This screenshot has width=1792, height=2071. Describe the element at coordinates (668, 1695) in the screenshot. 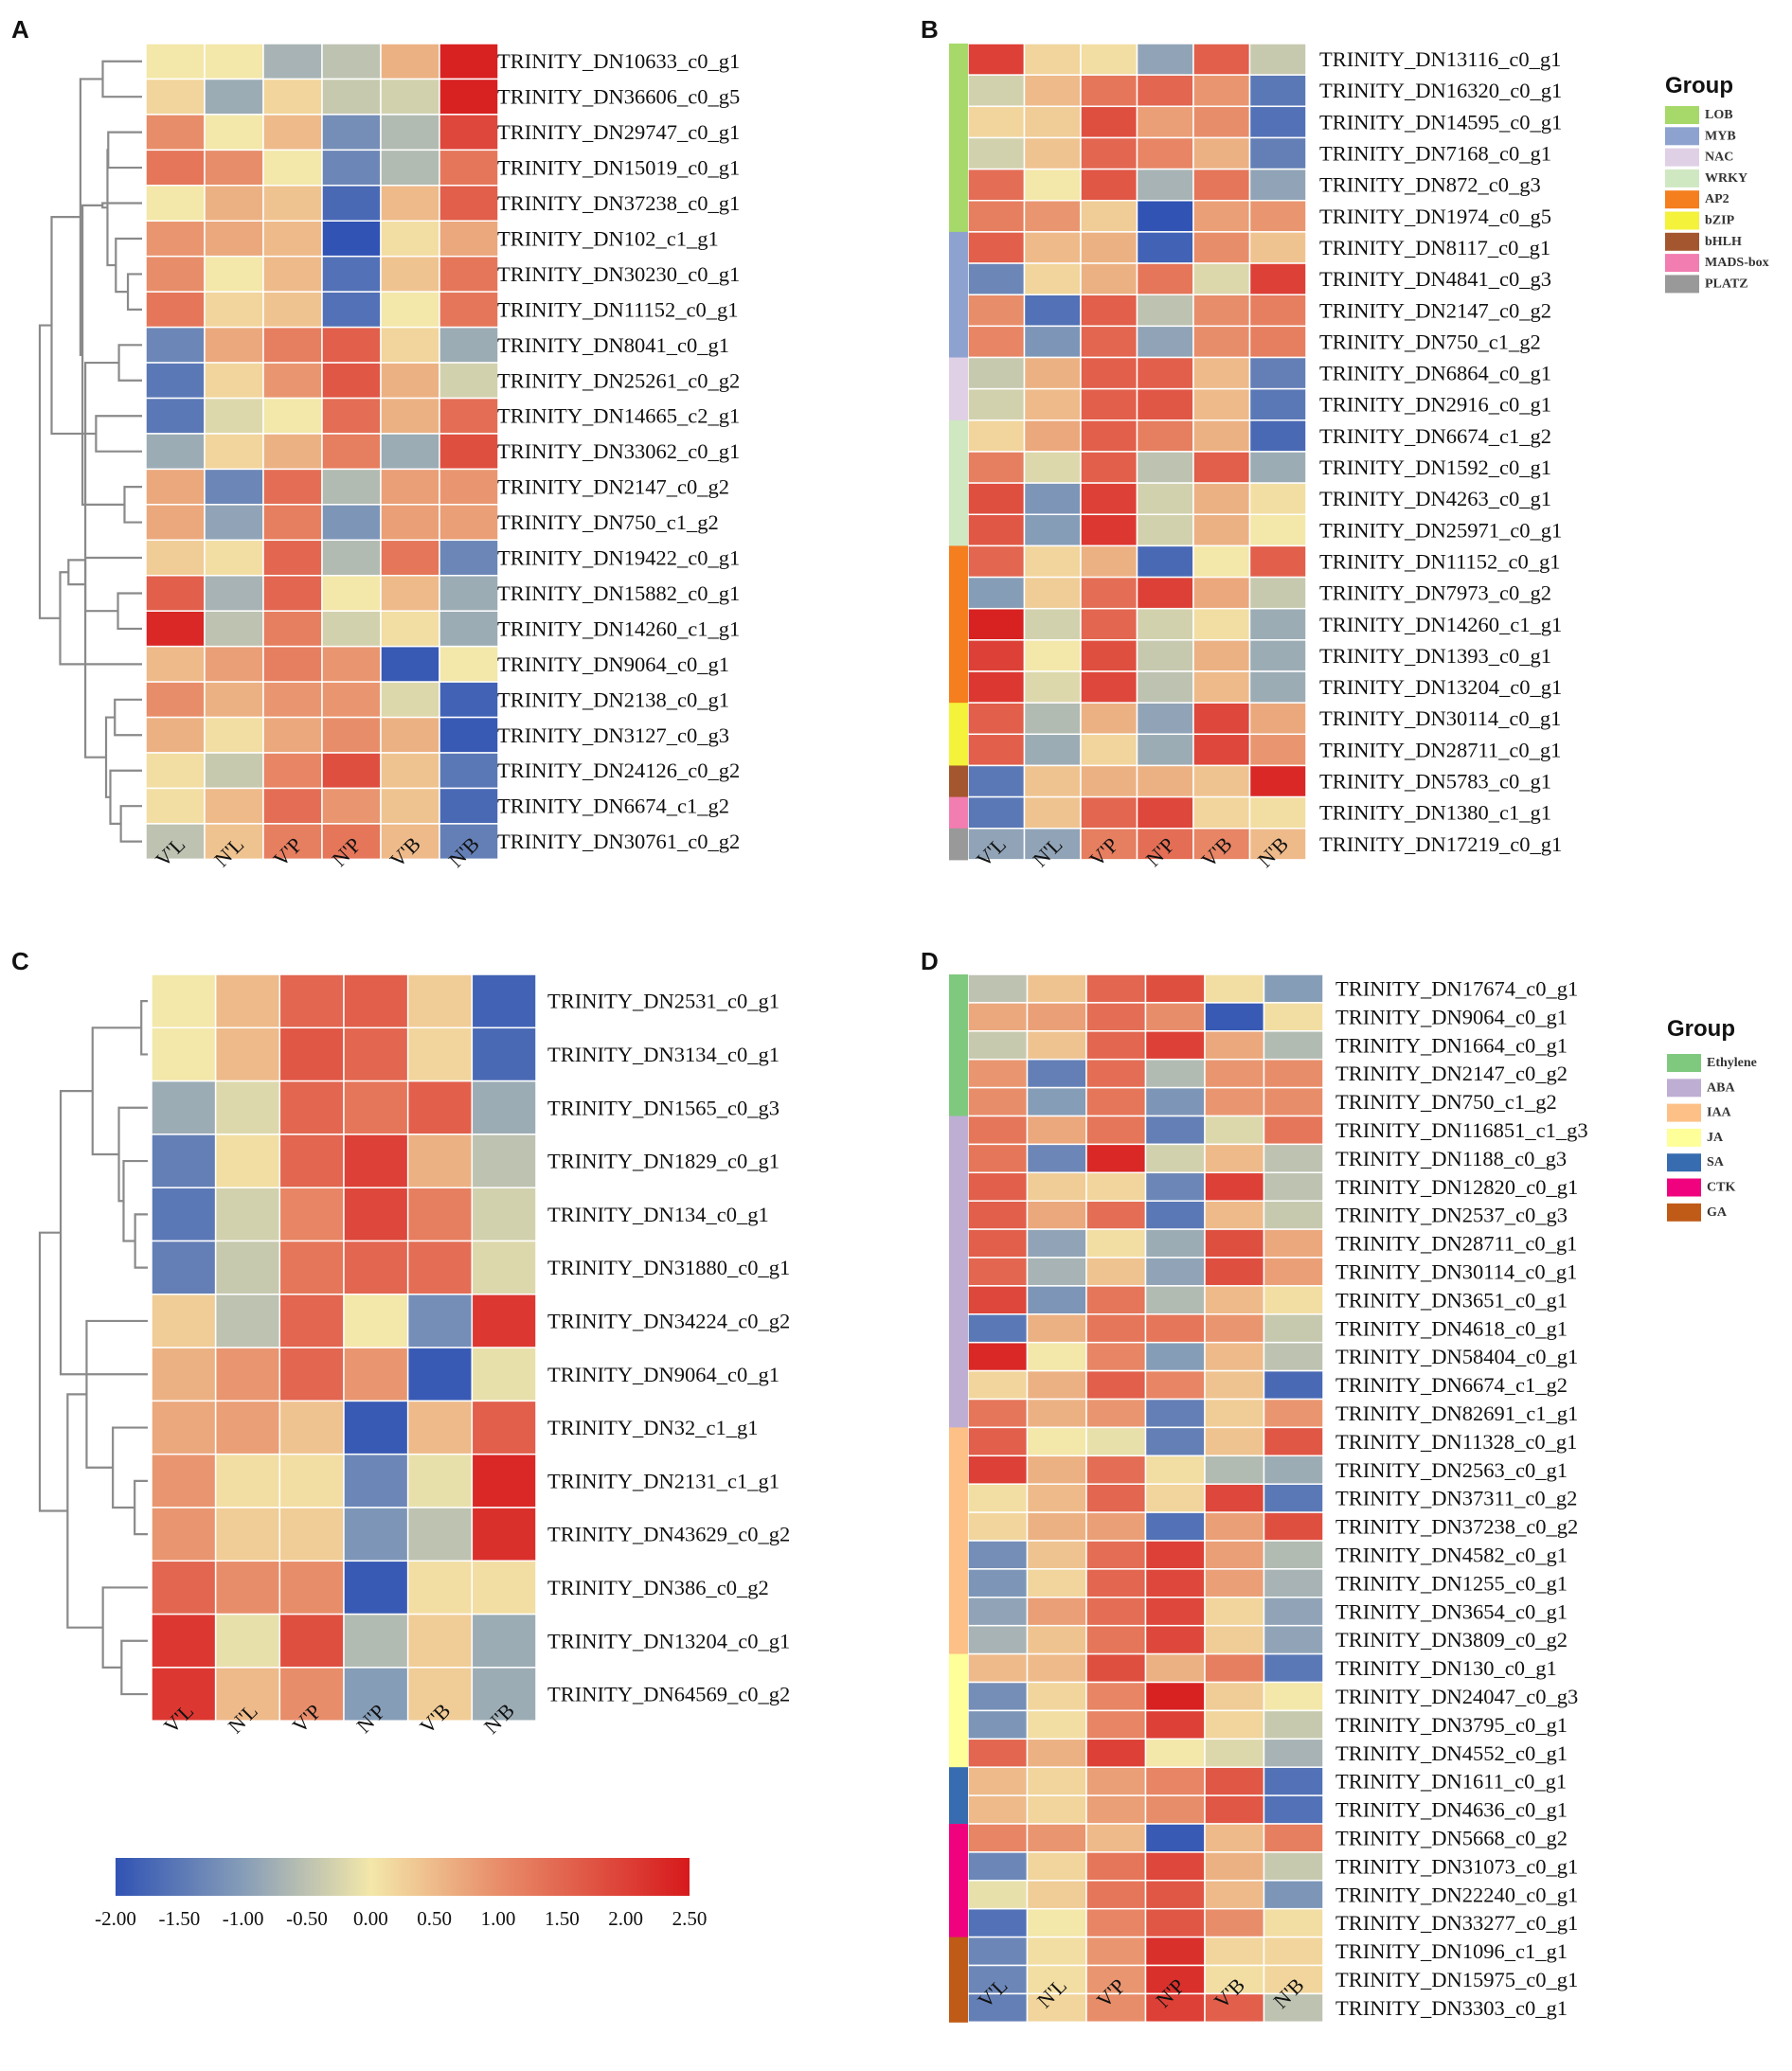

I see `row-label: TRINITY_DN64569_c0_g2` at that location.